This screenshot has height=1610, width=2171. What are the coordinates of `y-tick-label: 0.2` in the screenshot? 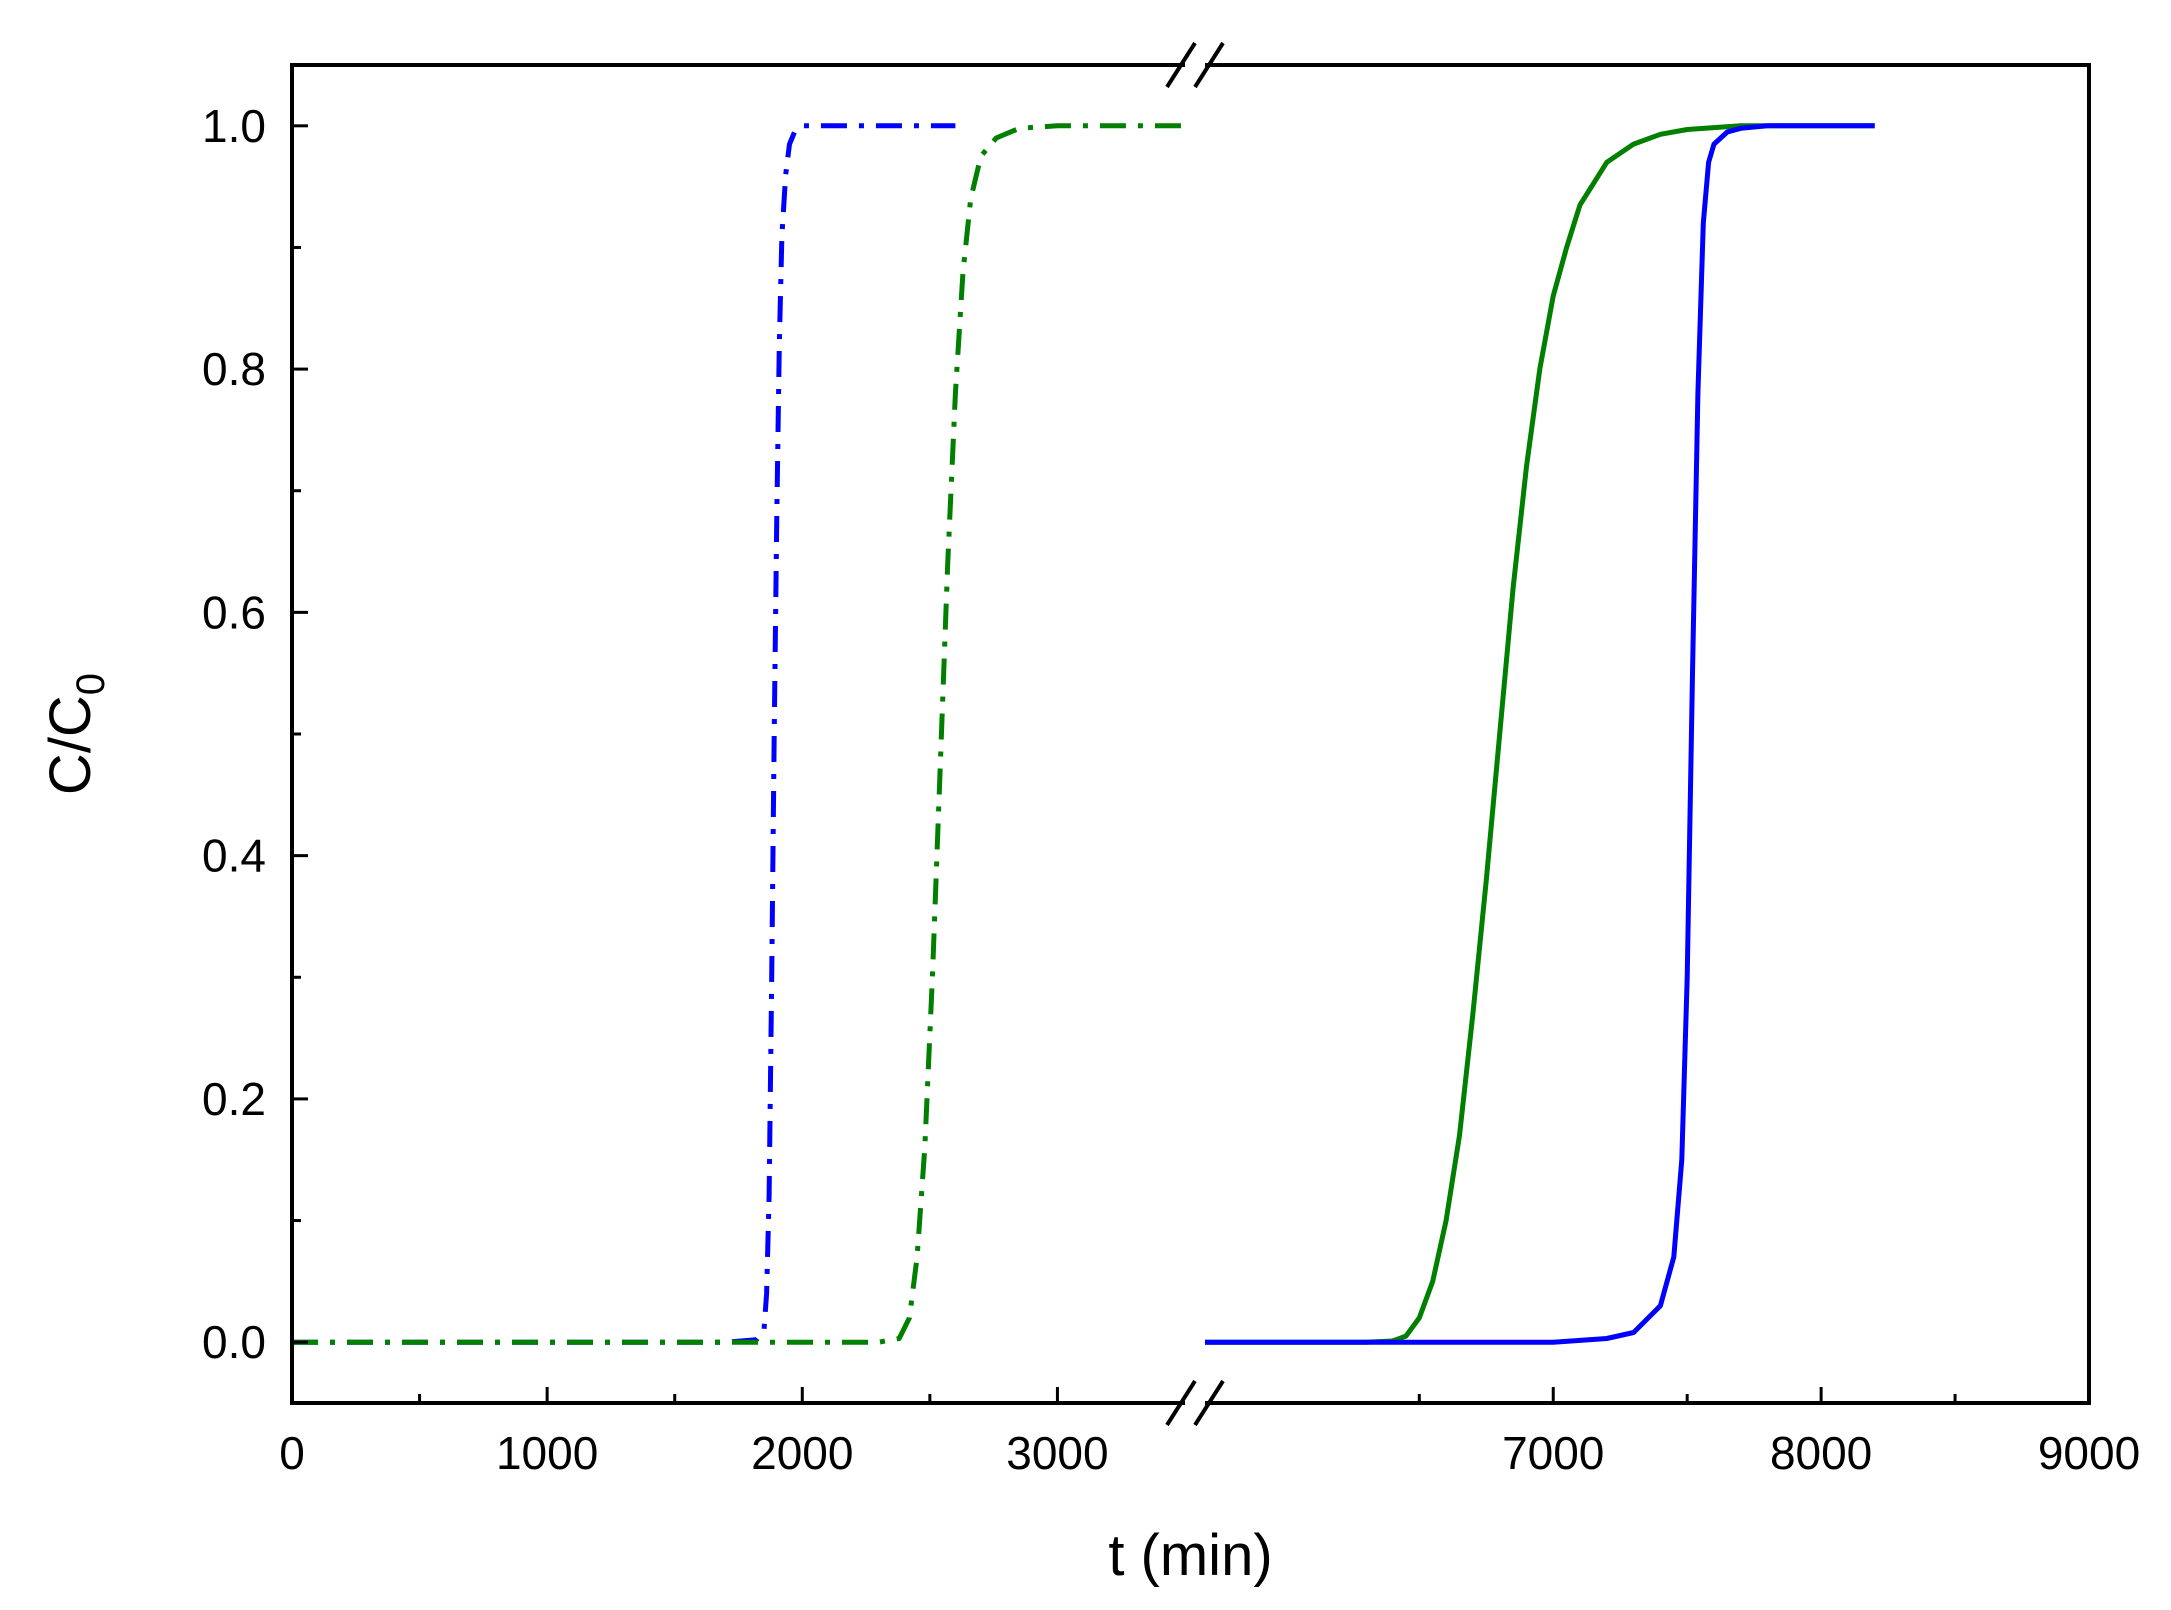 It's located at (234, 1099).